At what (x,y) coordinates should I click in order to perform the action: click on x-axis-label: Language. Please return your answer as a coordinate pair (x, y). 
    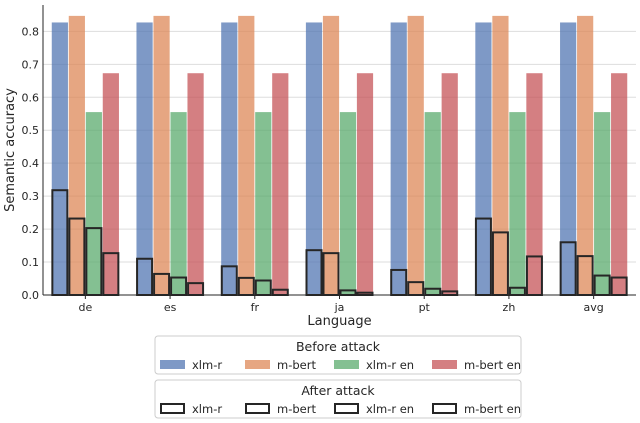
    Looking at the image, I should click on (339, 321).